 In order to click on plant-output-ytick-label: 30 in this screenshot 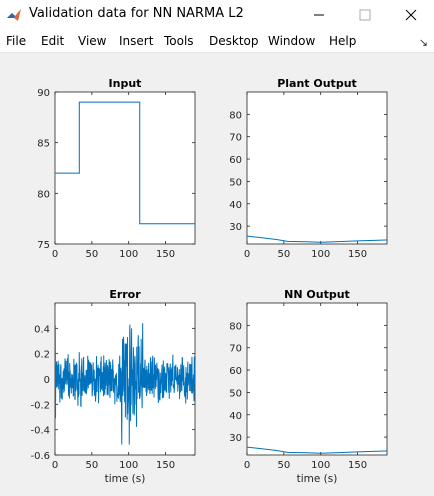, I will do `click(235, 227)`.